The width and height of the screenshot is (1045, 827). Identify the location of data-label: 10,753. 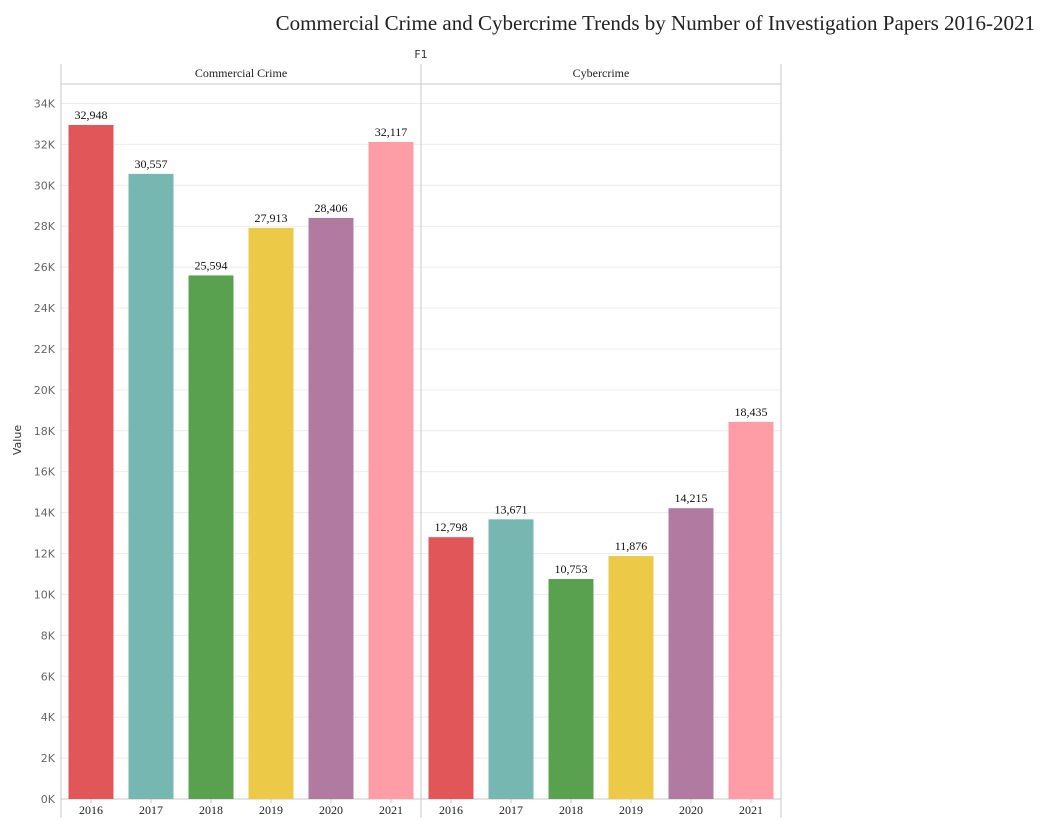
(571, 569).